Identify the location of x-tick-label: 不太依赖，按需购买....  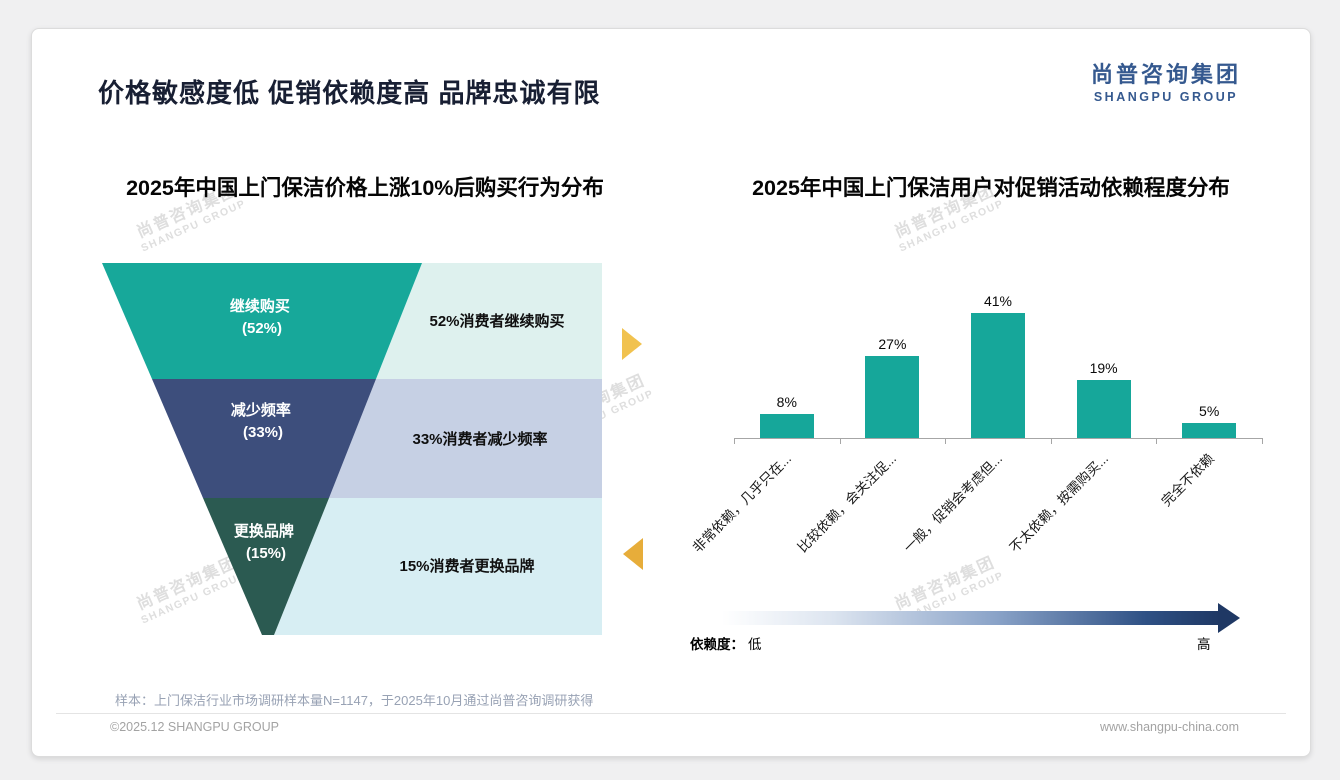
(1059, 503).